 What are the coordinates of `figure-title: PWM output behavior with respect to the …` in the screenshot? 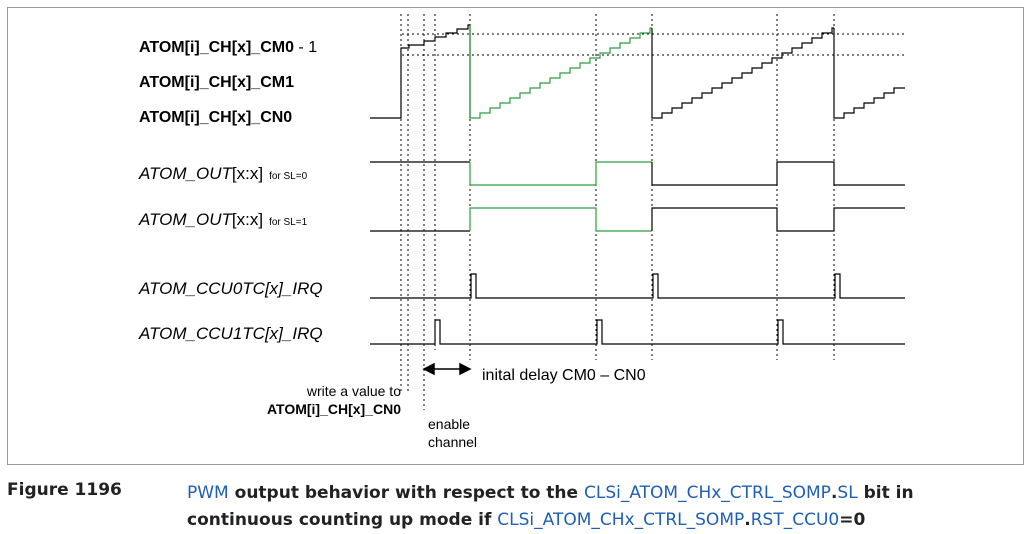 It's located at (587, 507).